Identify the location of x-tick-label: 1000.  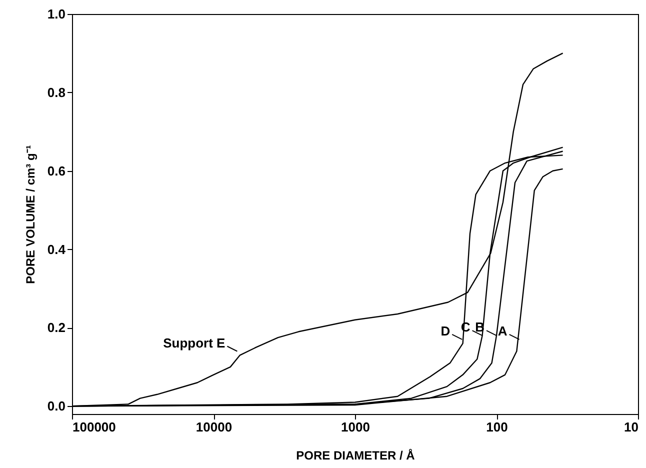
(355, 427).